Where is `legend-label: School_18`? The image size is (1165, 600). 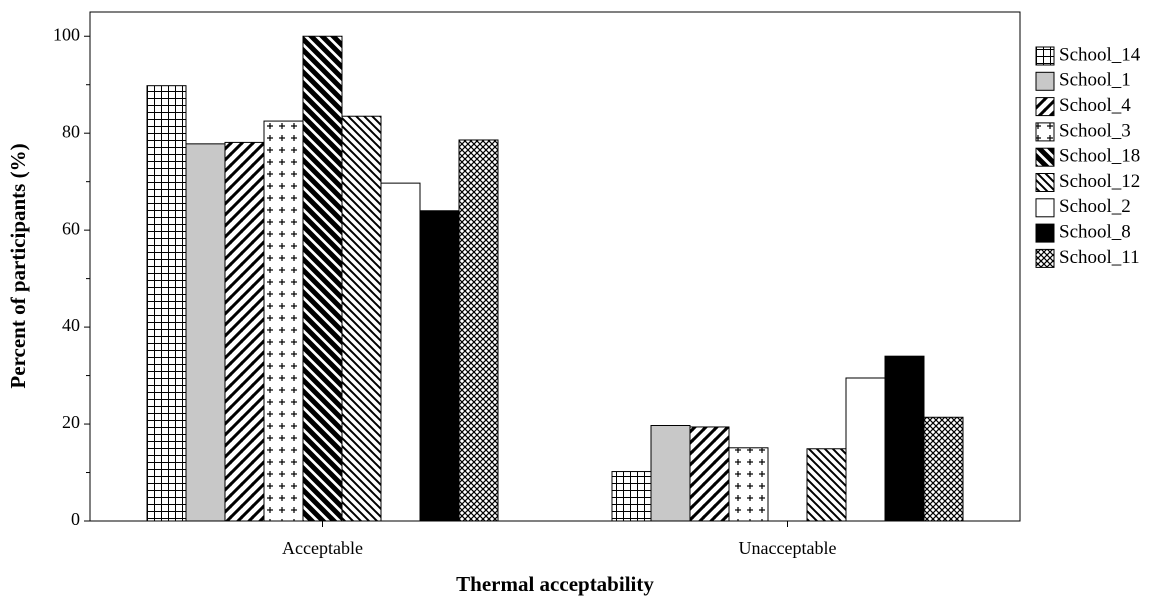
legend-label: School_18 is located at coordinates (1099, 156).